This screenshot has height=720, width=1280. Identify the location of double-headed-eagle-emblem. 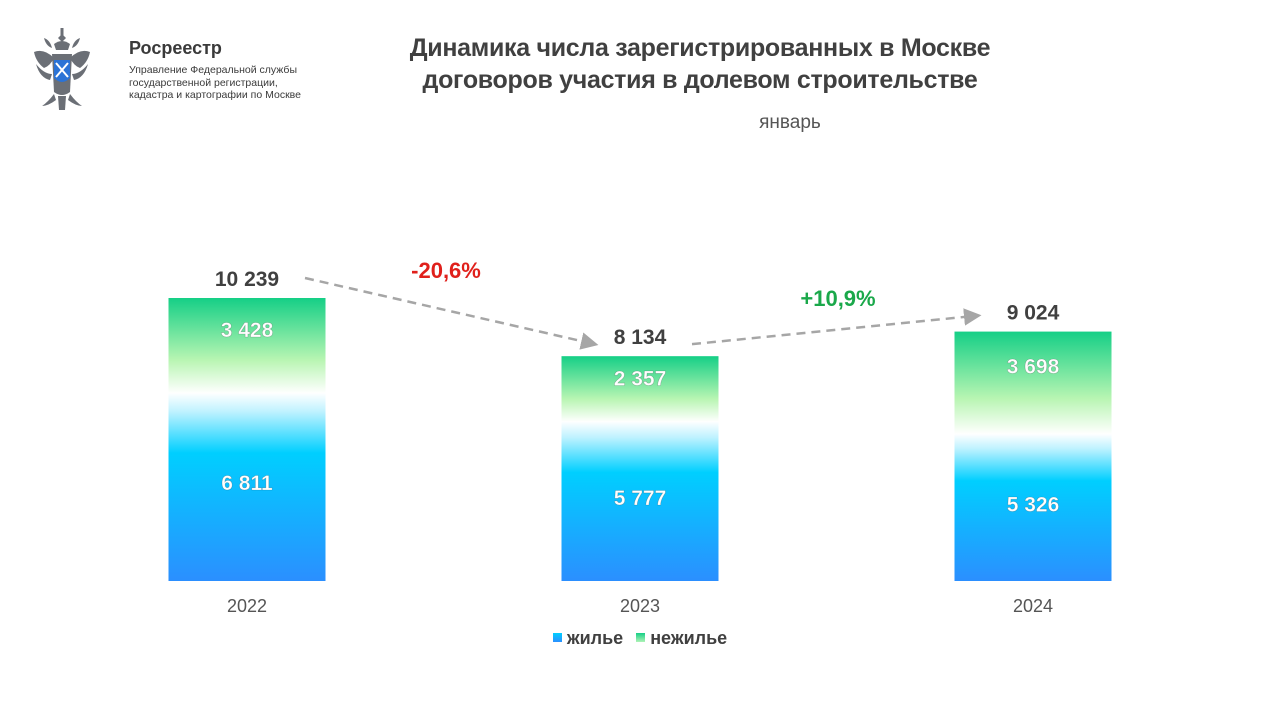
(62, 69).